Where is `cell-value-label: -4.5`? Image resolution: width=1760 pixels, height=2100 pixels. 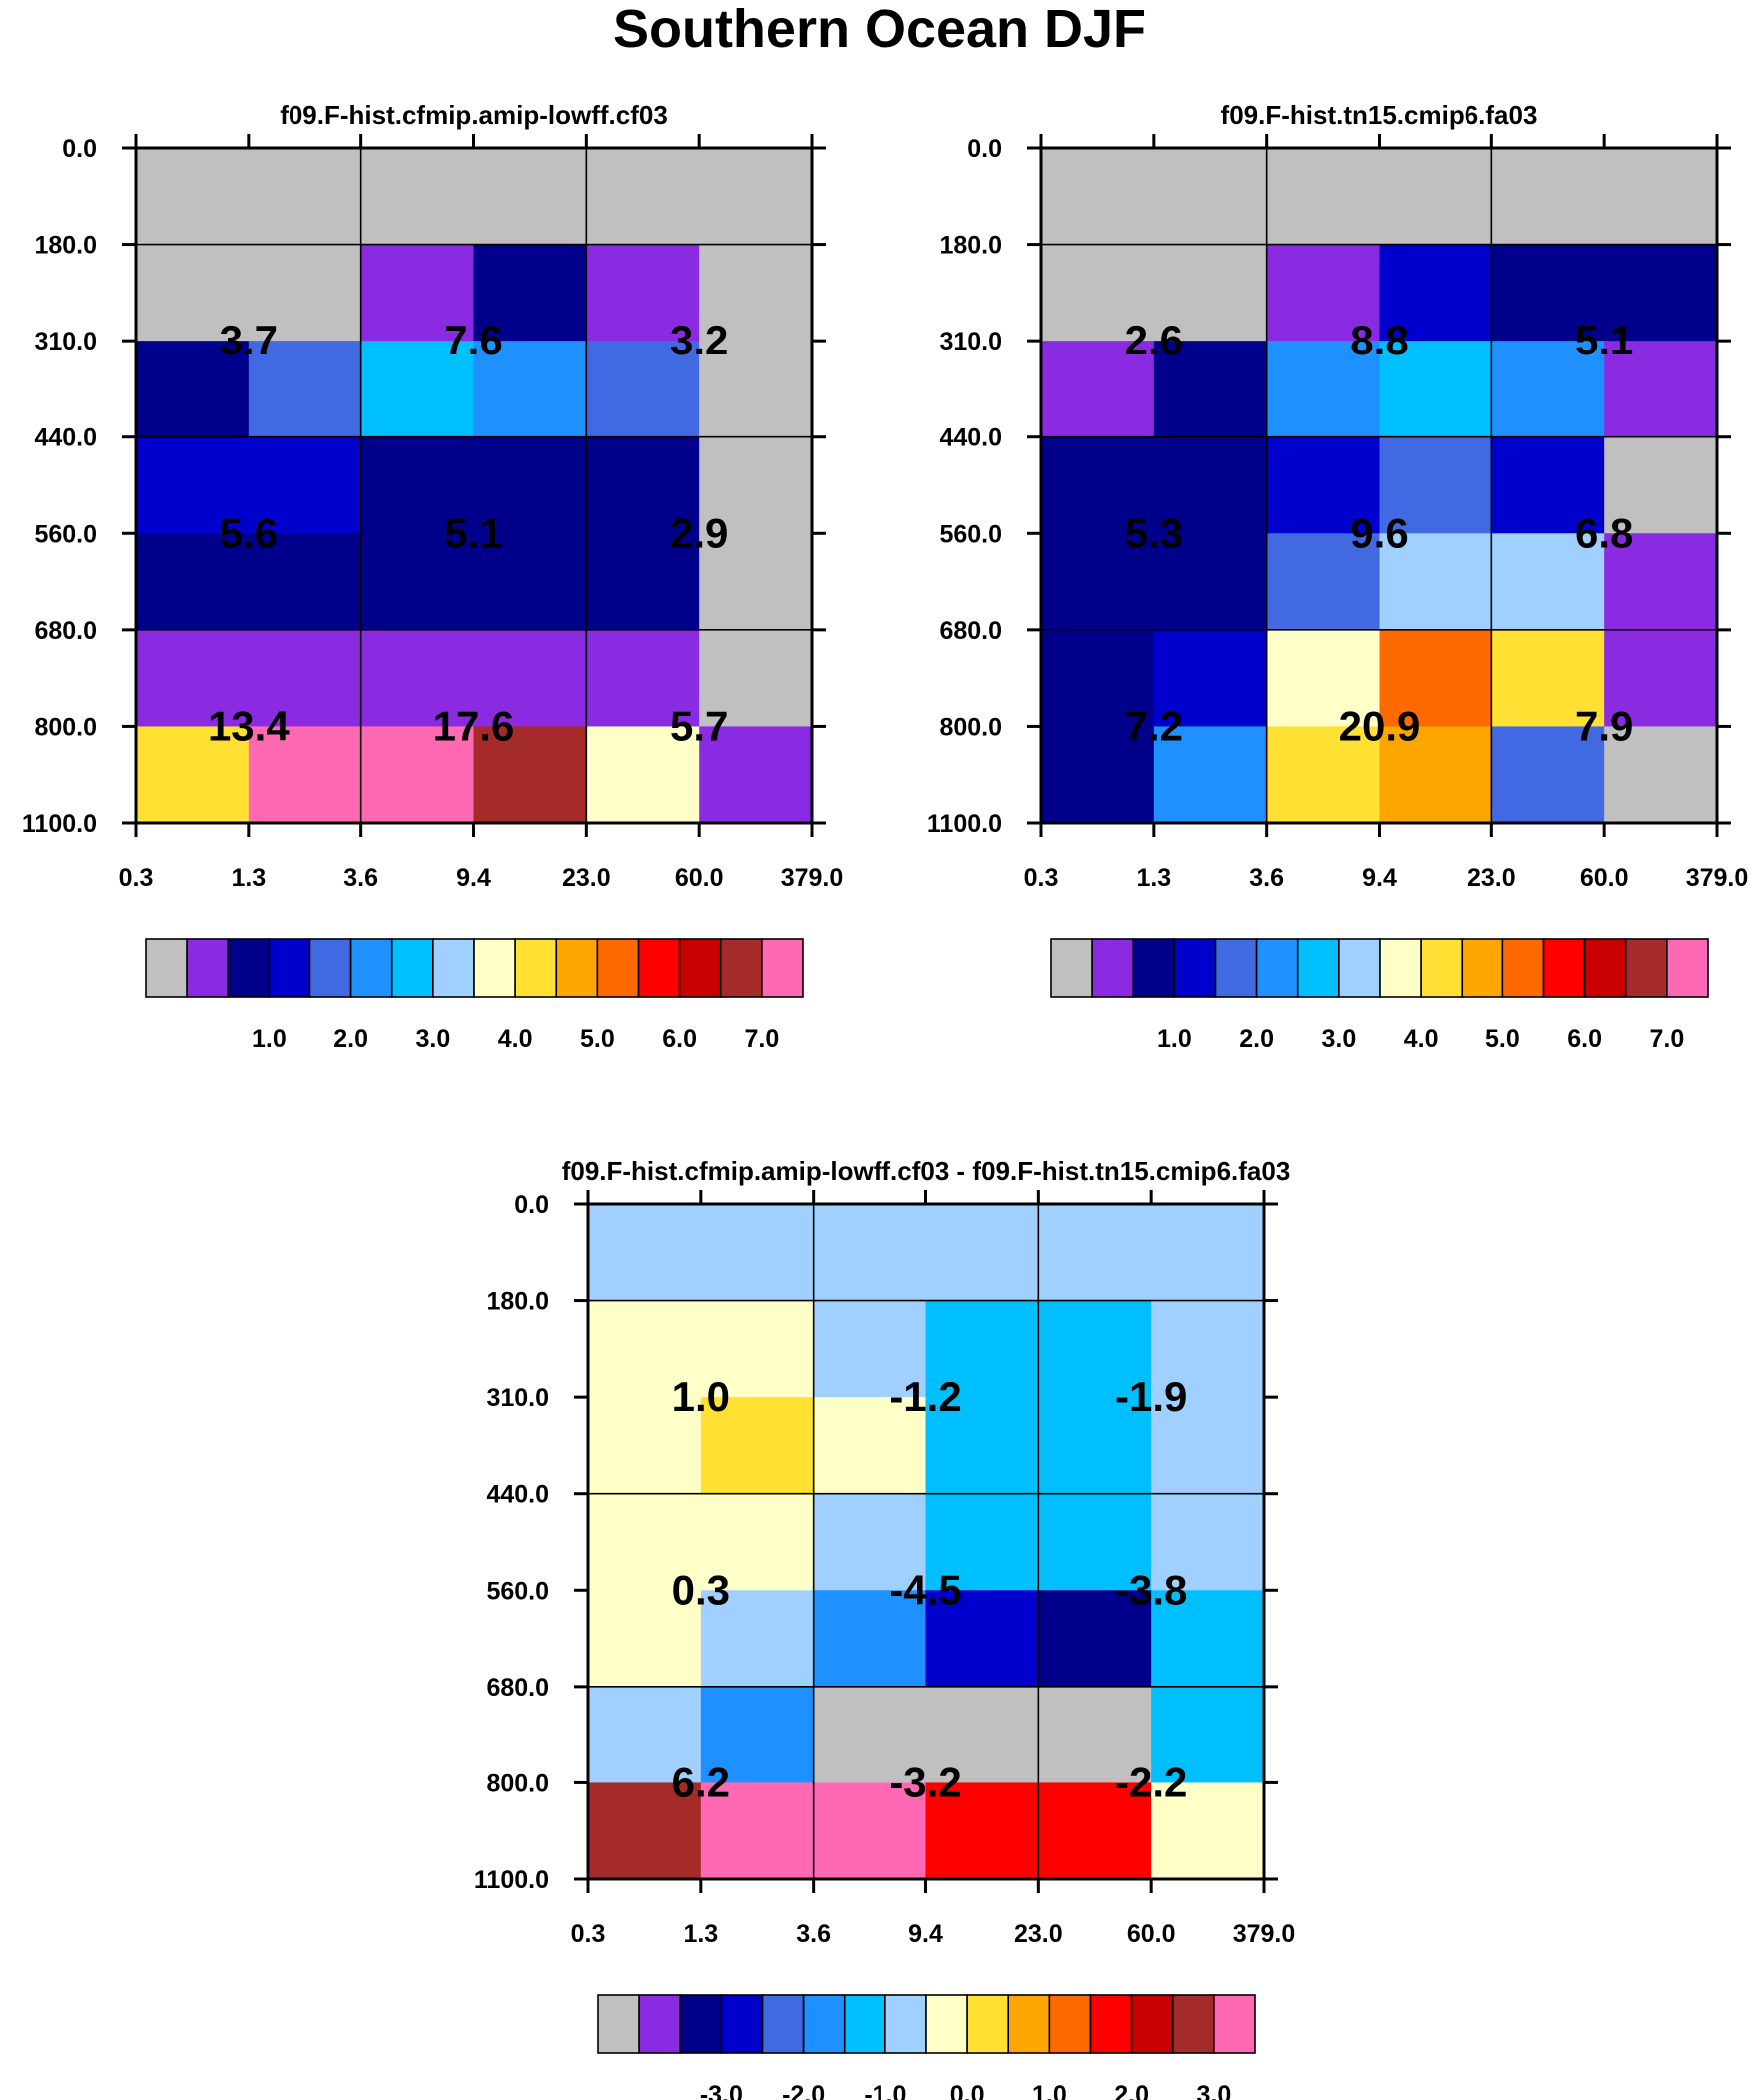 cell-value-label: -4.5 is located at coordinates (925, 1589).